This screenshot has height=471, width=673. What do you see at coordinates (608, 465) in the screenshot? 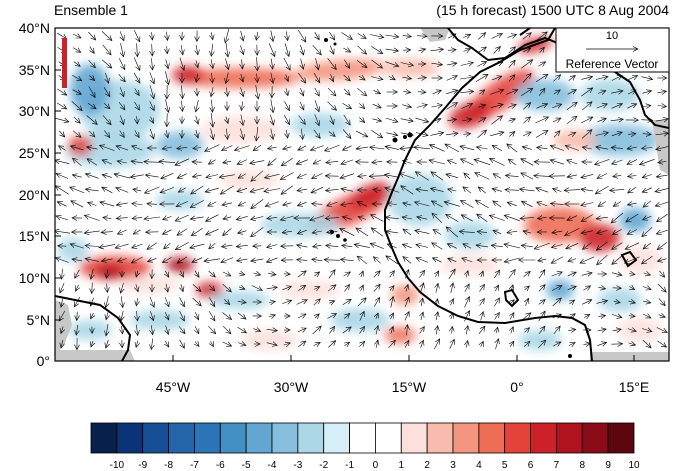
I see `colorbar-label: 9` at bounding box center [608, 465].